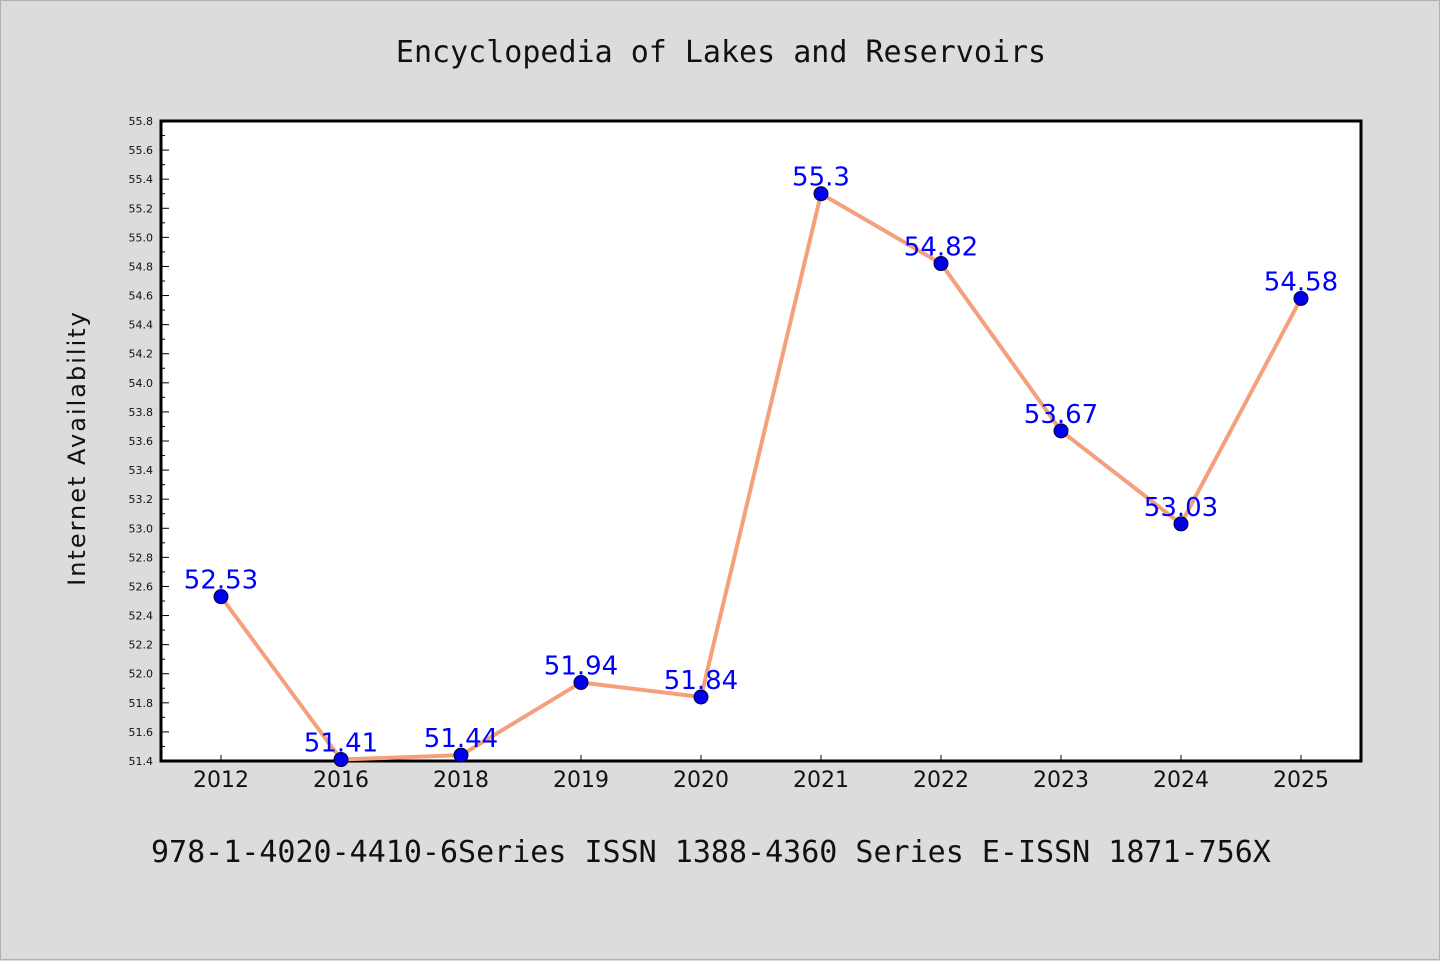  Describe the element at coordinates (141, 237) in the screenshot. I see `y-tick-label: 55.0` at that location.